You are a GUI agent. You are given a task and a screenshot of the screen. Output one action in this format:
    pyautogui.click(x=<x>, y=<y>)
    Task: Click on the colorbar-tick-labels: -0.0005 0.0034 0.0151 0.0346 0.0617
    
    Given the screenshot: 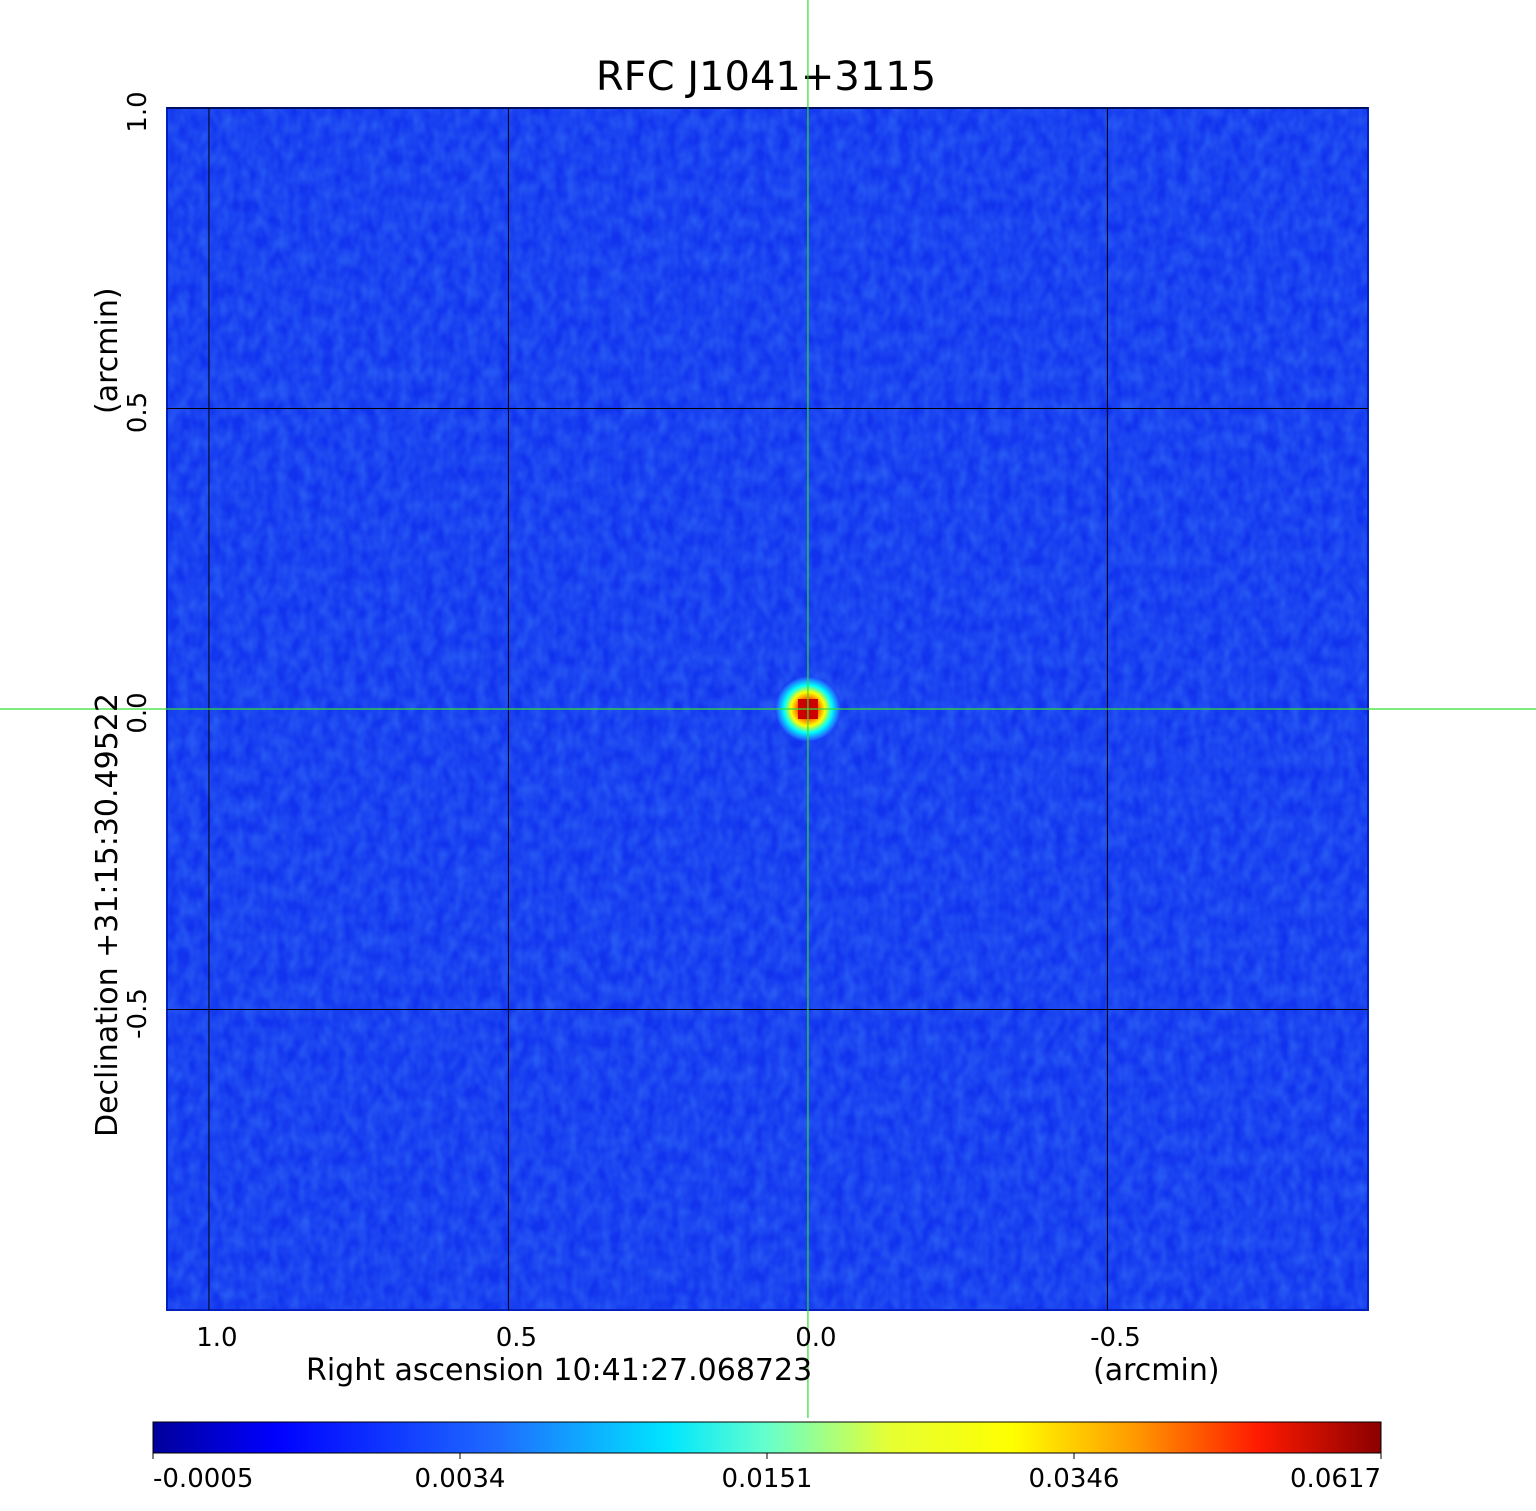 What is the action you would take?
    pyautogui.click(x=767, y=1473)
    